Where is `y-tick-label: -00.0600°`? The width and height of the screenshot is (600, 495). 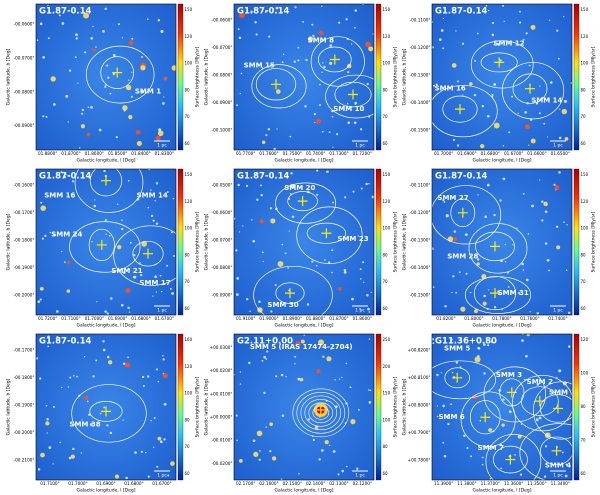 y-tick-label: -00.0600° is located at coordinates (222, 20).